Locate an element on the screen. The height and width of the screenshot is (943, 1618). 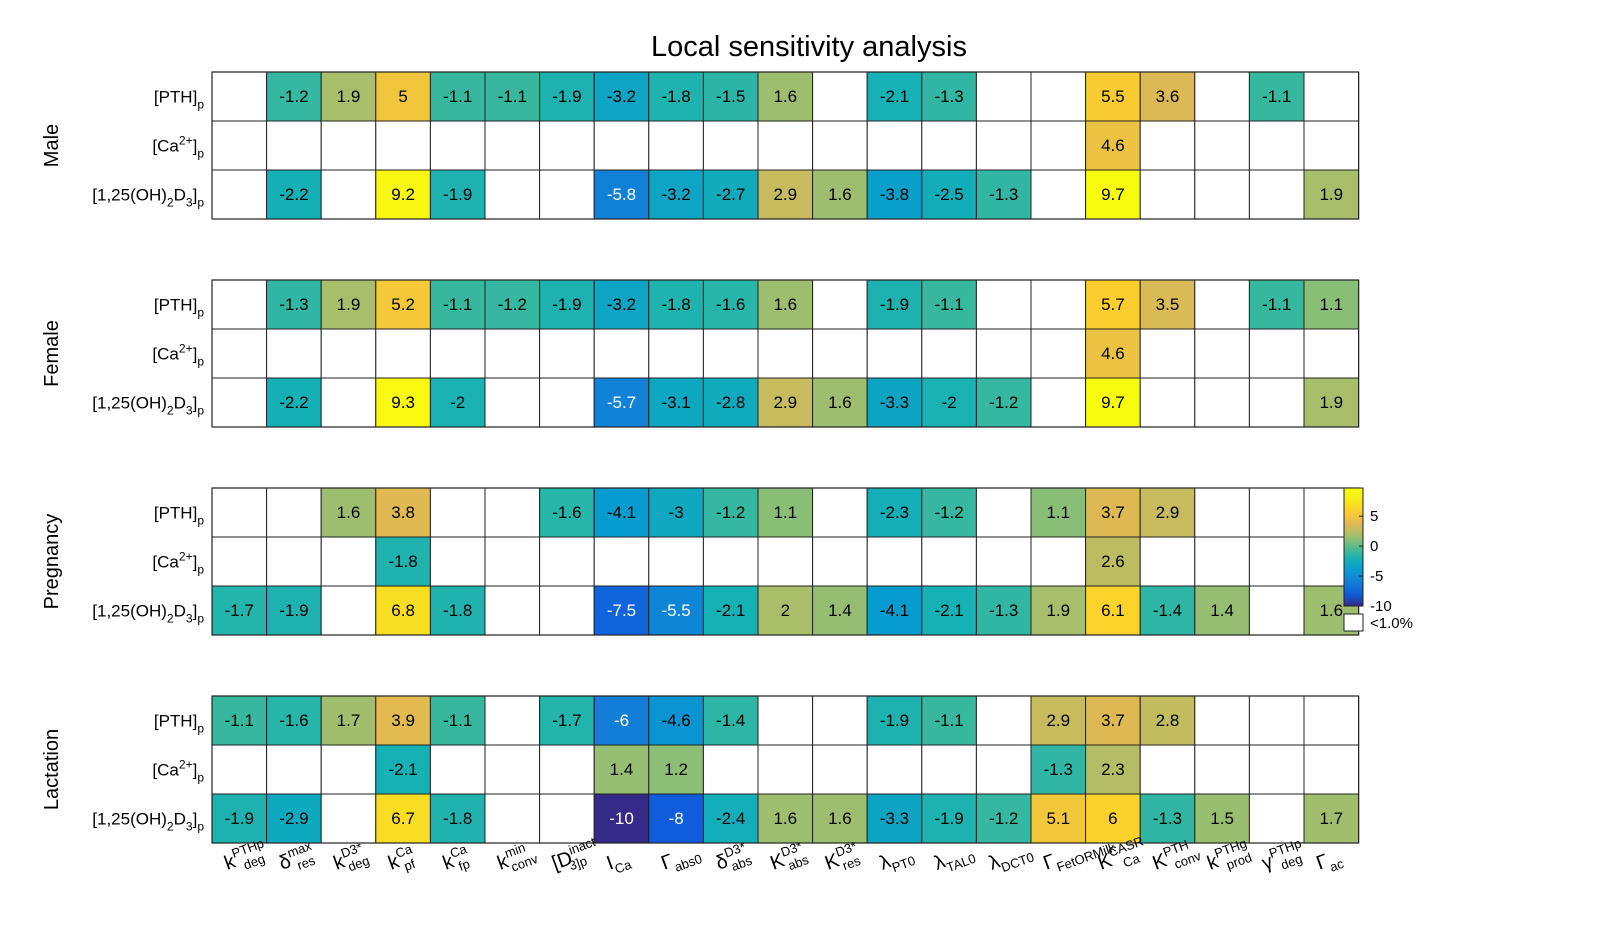
colorbar is located at coordinates (1353, 547).